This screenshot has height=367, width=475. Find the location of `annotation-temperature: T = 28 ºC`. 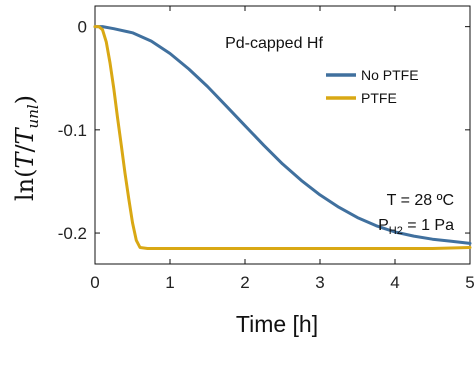

annotation-temperature: T = 28 ºC is located at coordinates (420, 200).